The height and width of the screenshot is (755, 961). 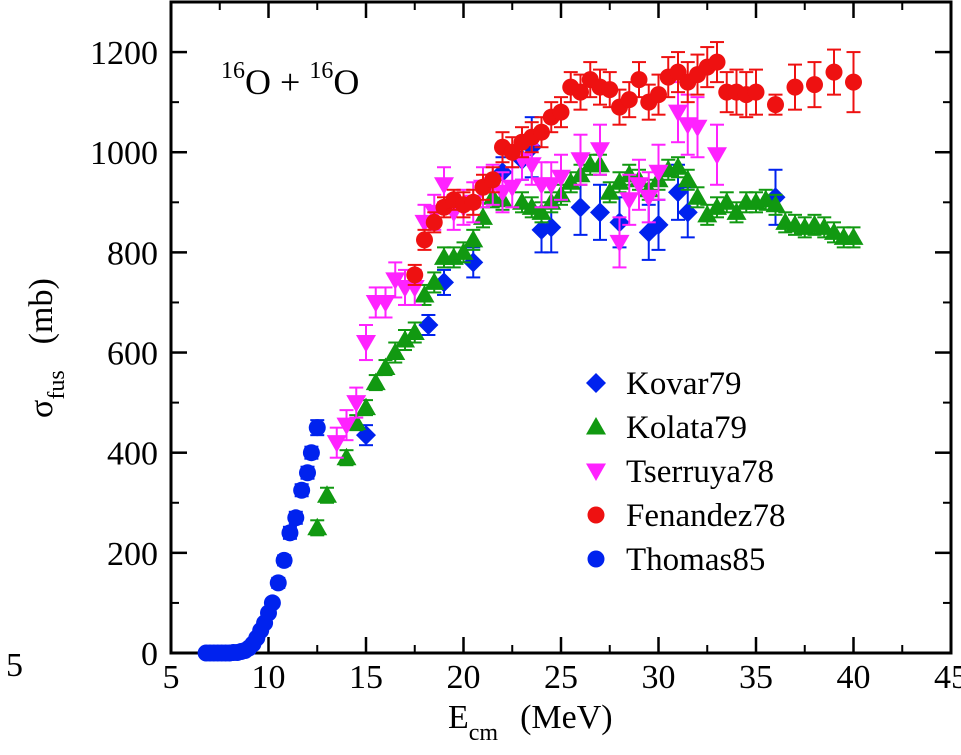 I want to click on legend-item-3: Fenandez78, so click(x=686, y=516).